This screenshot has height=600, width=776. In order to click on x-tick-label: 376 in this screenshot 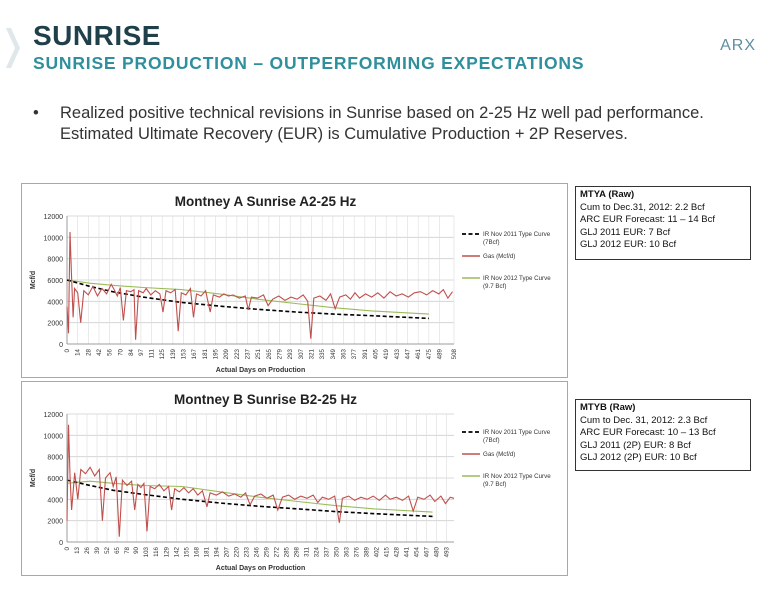, I will do `click(356, 551)`.